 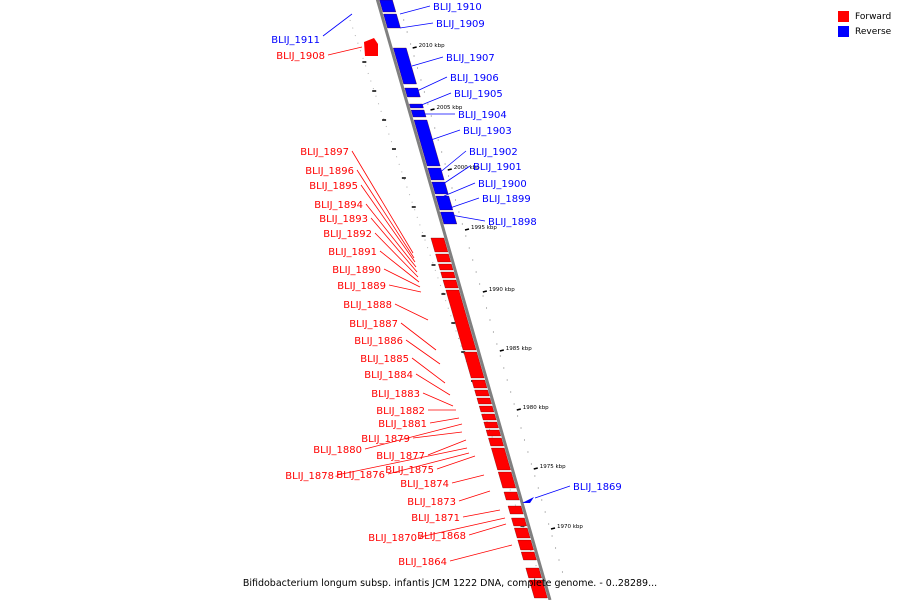 What do you see at coordinates (435, 518) in the screenshot?
I see `gene-label-blij-1871: BLIJ_1871` at bounding box center [435, 518].